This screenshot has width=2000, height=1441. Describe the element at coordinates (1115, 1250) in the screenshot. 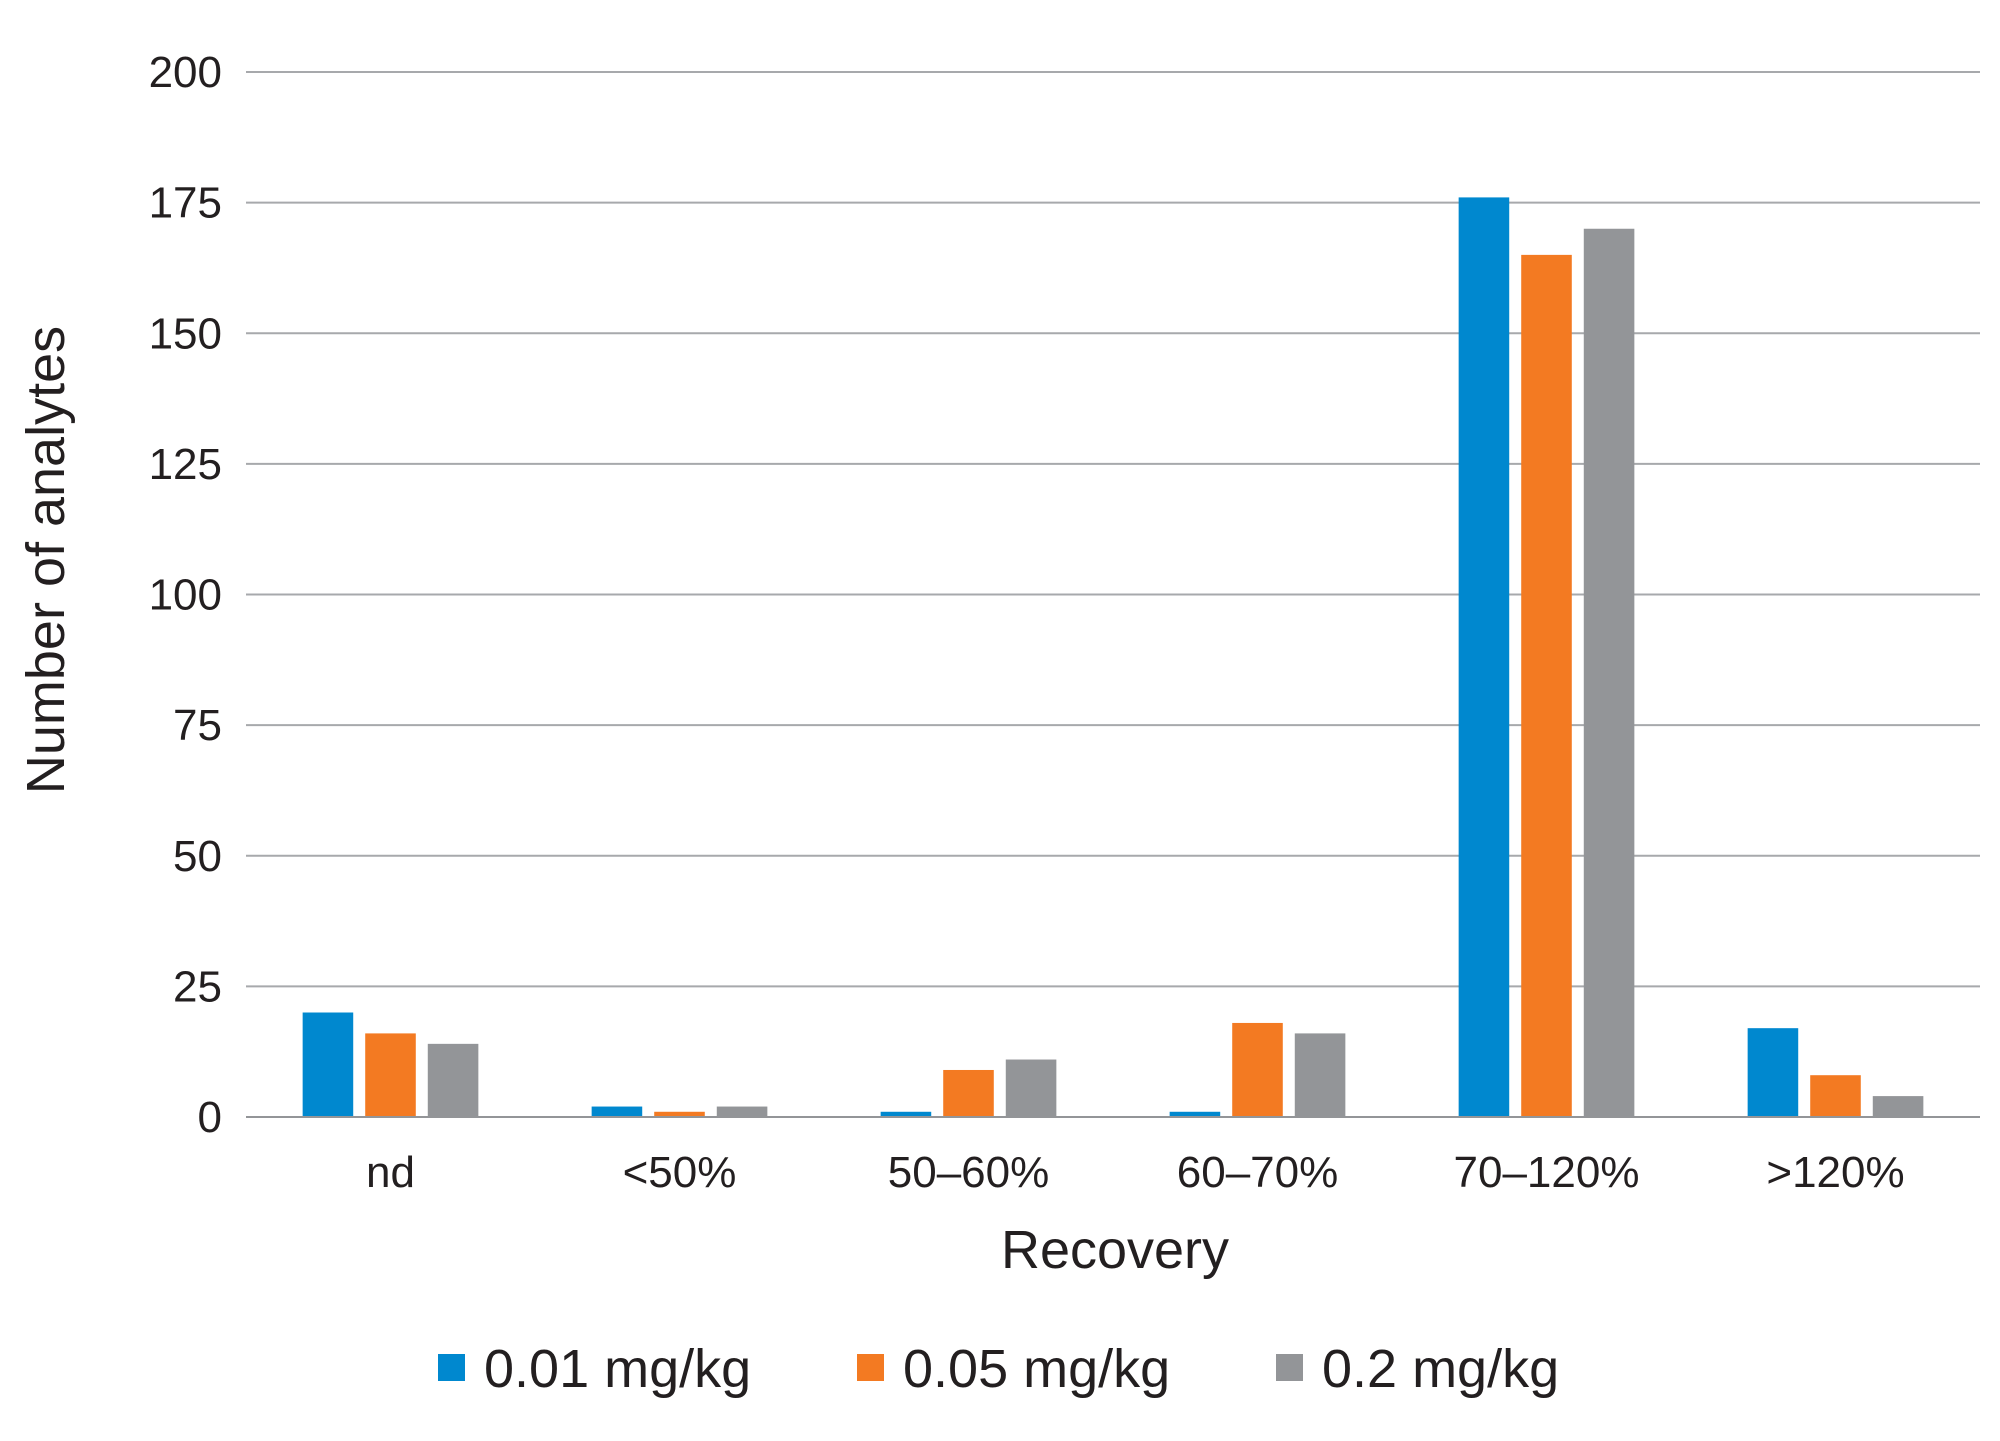

I see `x-axis-title: Recovery` at that location.